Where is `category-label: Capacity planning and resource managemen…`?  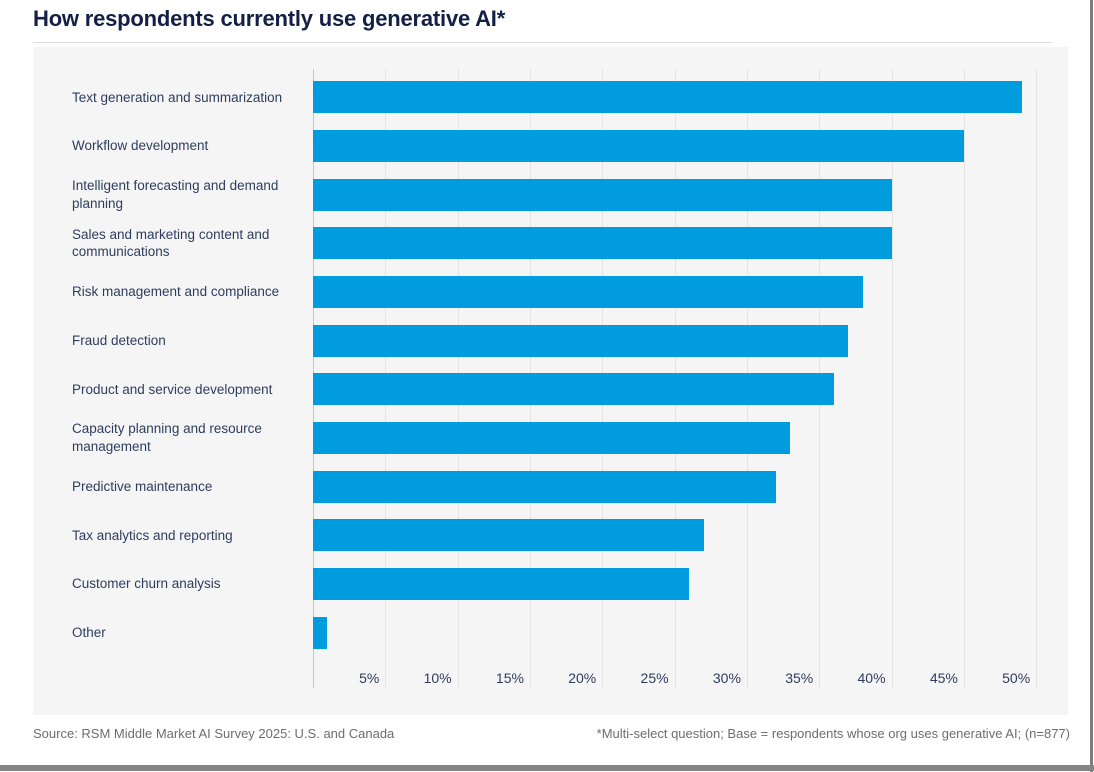
category-label: Capacity planning and resource managemen… is located at coordinates (167, 438).